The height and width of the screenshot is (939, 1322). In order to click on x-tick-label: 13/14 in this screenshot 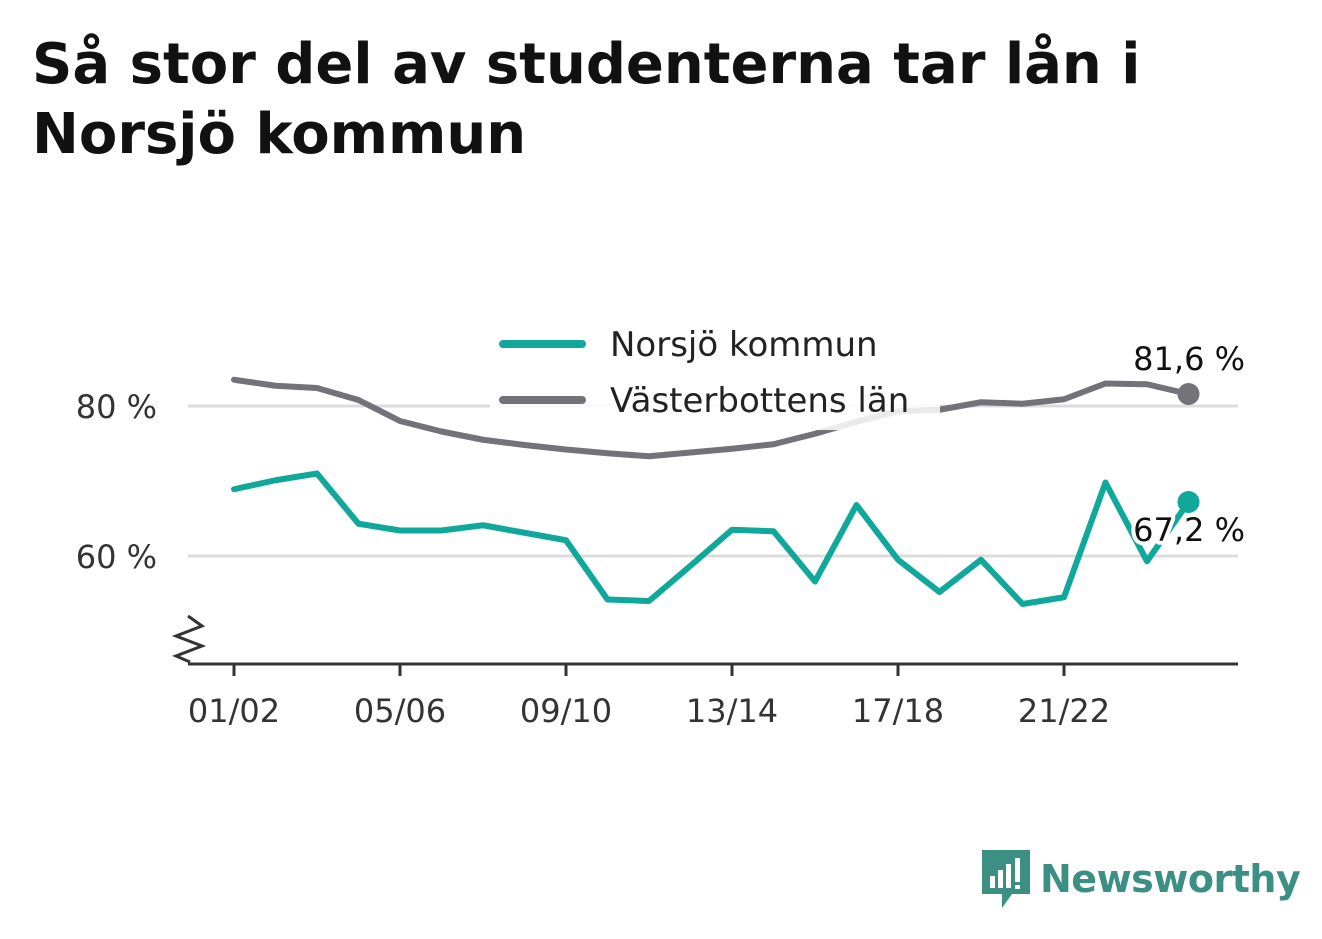, I will do `click(732, 711)`.